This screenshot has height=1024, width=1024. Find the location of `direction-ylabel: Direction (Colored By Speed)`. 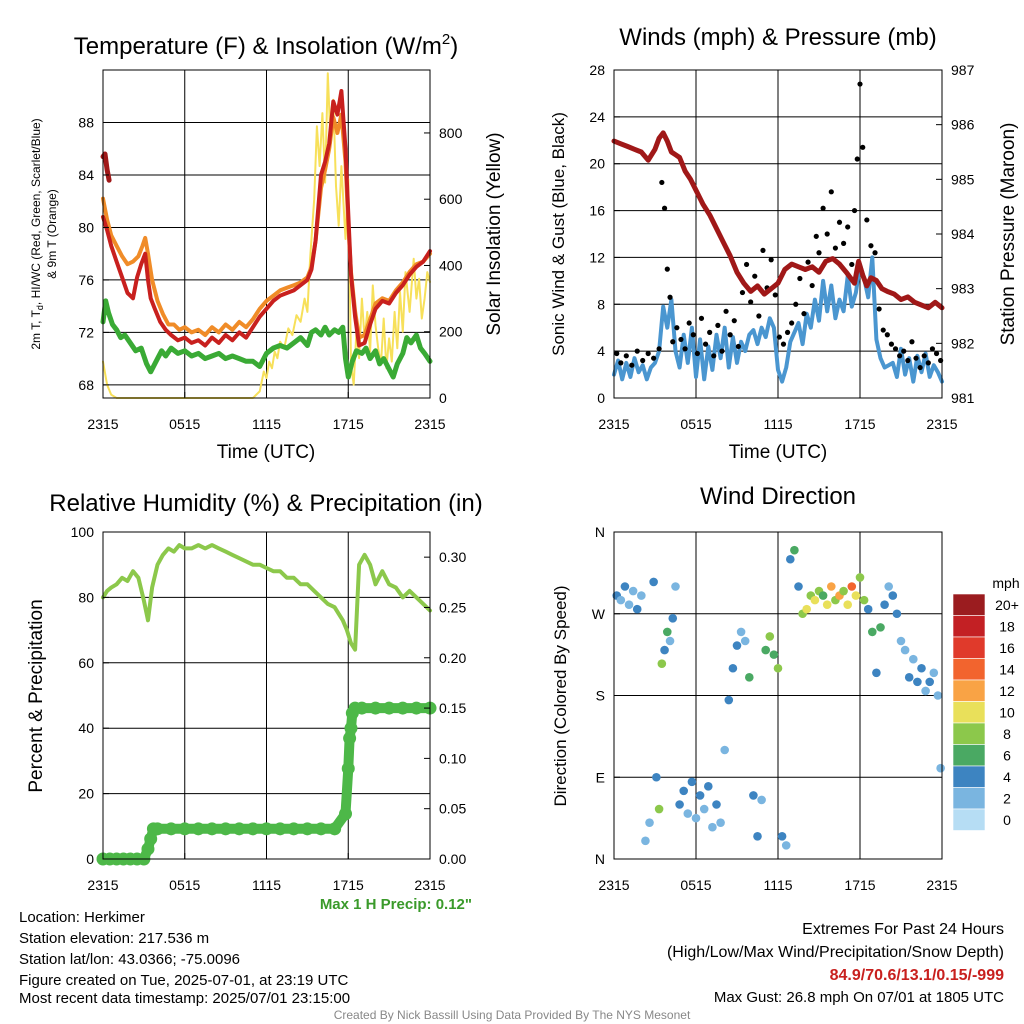

direction-ylabel: Direction (Colored By Speed) is located at coordinates (560, 695).